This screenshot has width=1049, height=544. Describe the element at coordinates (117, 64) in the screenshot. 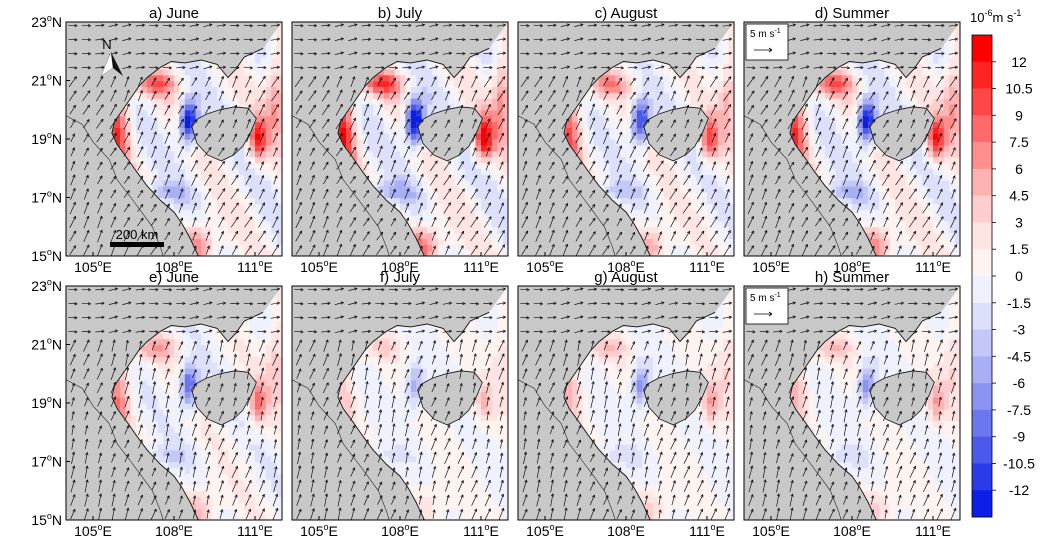

I see `north-arrow-icon` at that location.